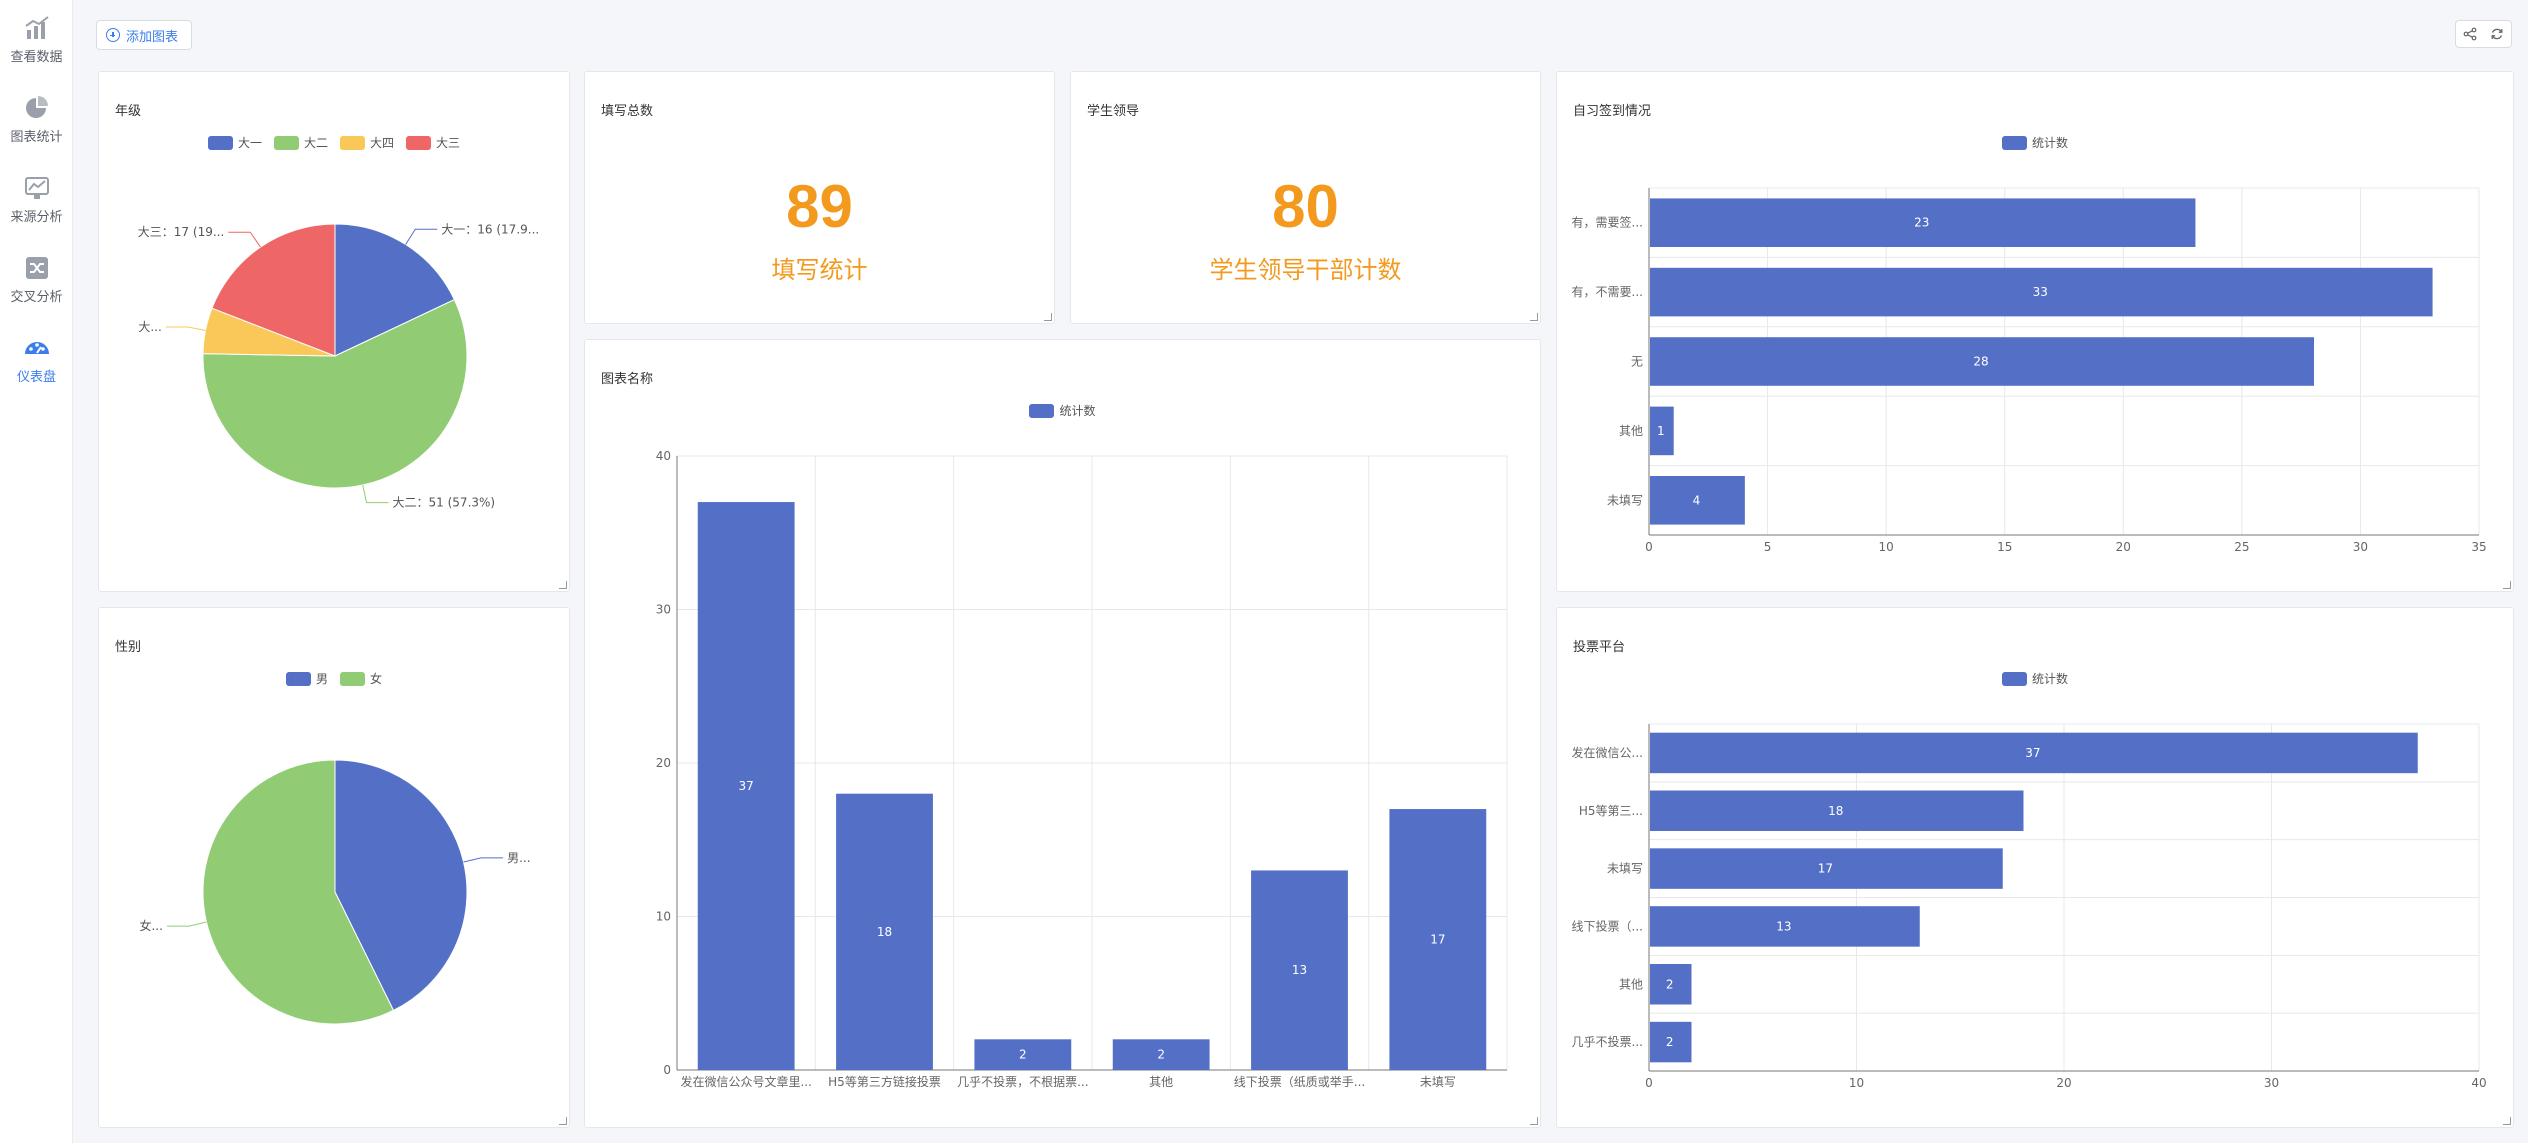 Image resolution: width=2528 pixels, height=1143 pixels. I want to click on bar-chart-icon, so click(36, 27).